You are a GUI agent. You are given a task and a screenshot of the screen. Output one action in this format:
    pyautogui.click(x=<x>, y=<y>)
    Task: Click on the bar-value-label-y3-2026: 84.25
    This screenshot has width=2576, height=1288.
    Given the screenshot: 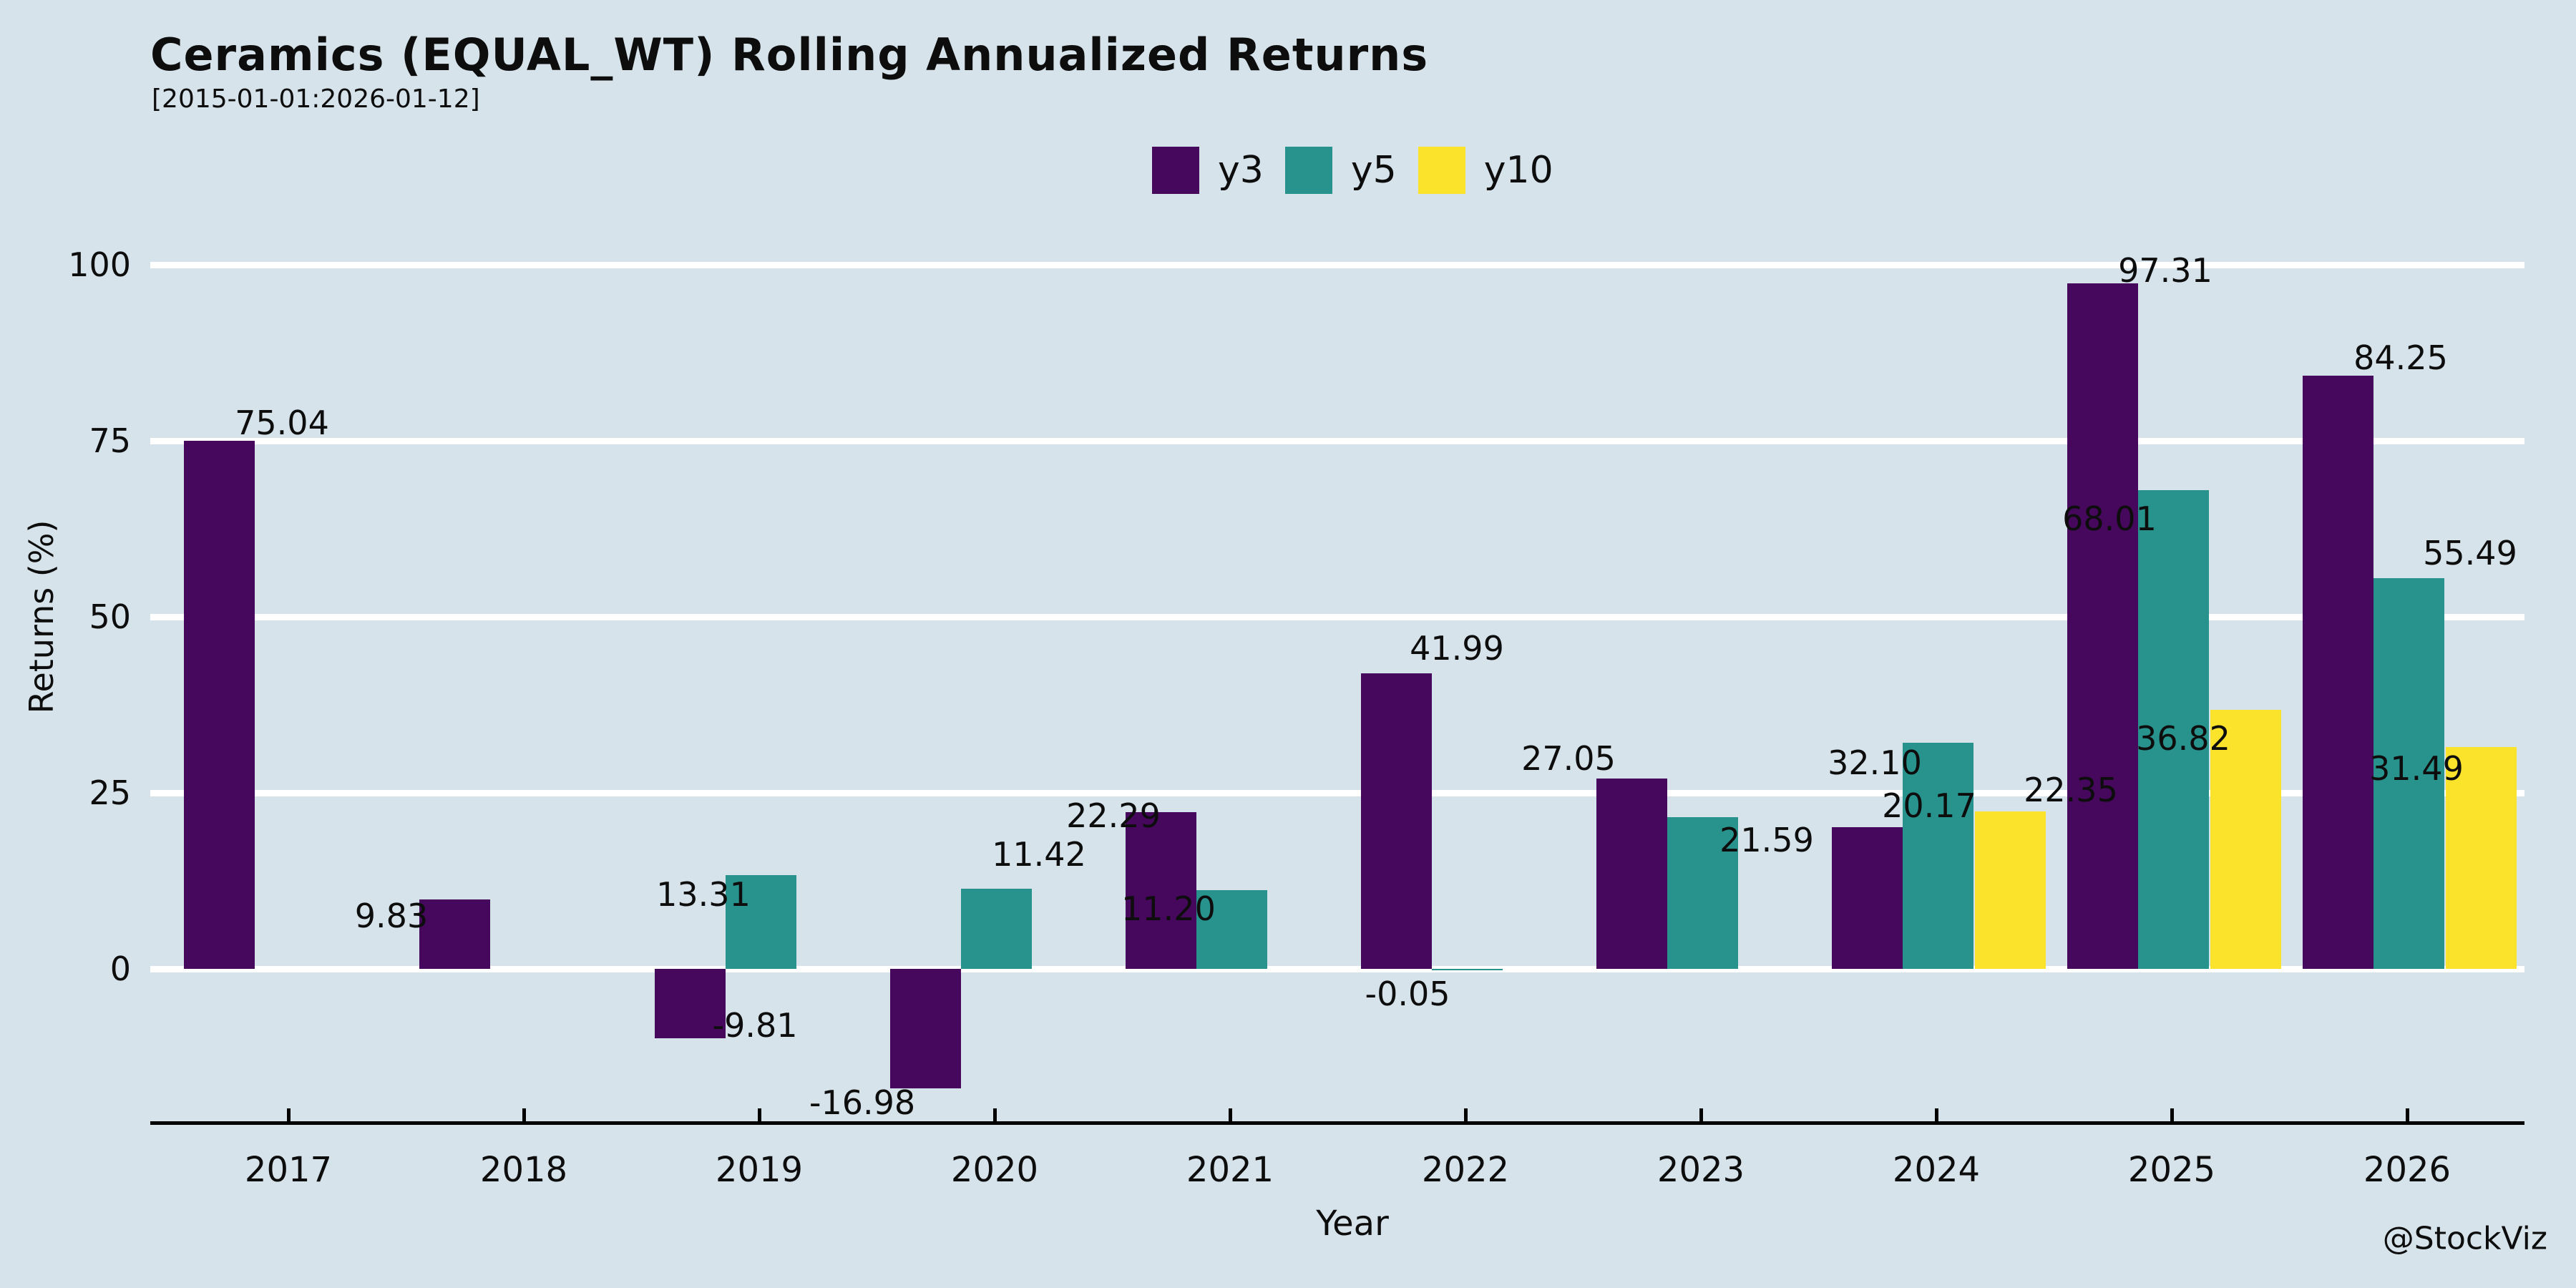 What is the action you would take?
    pyautogui.click(x=2400, y=357)
    